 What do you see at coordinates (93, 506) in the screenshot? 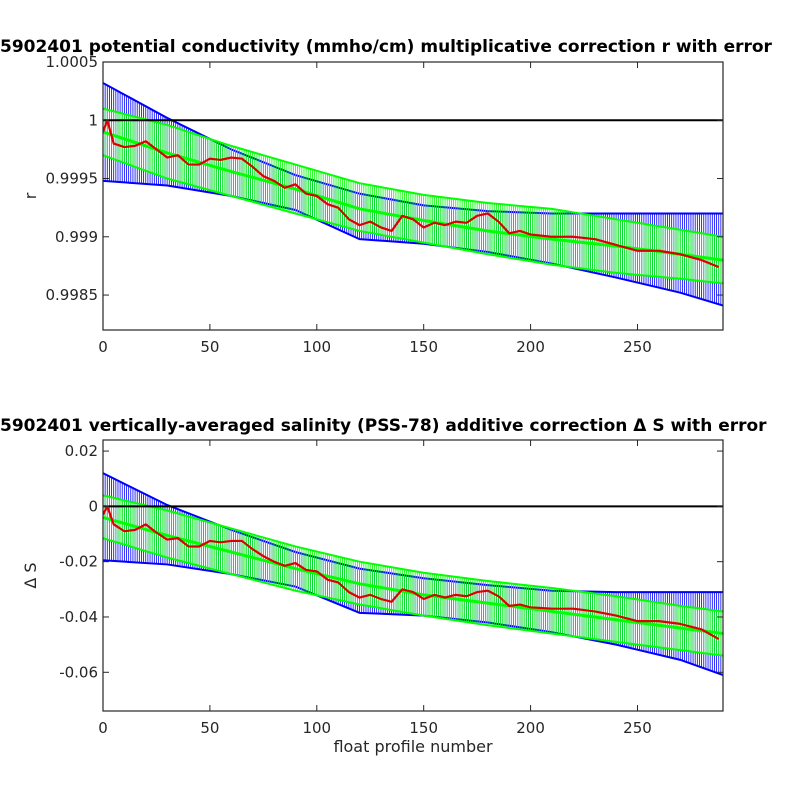
I see `y-tick-label: 0` at bounding box center [93, 506].